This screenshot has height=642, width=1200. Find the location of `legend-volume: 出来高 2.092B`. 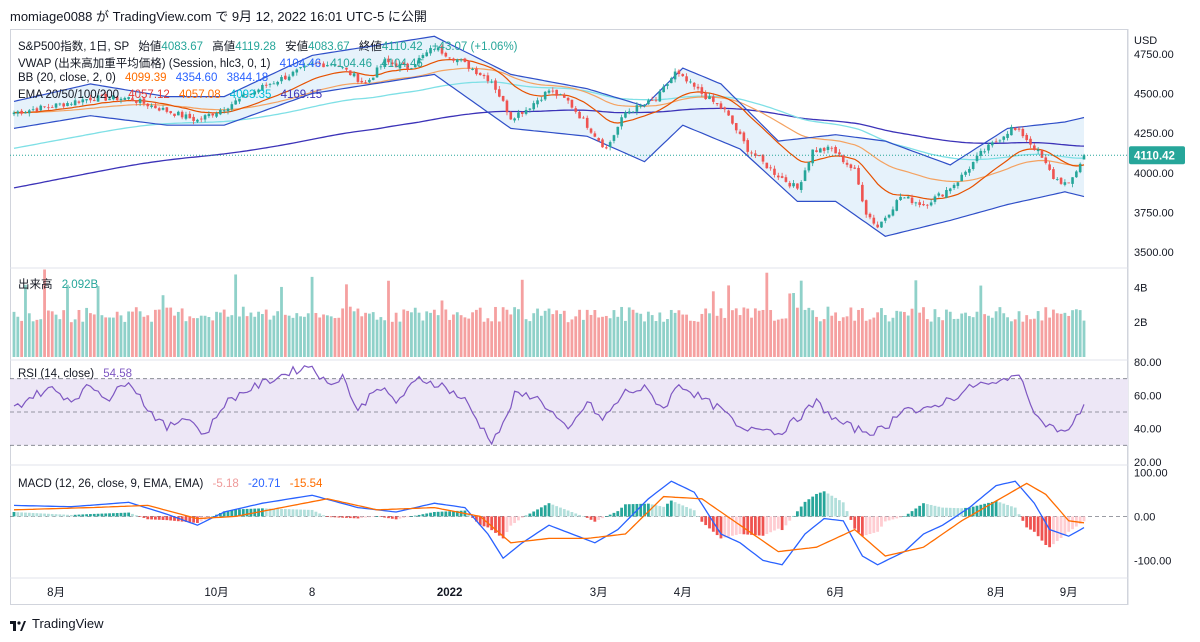

legend-volume: 出来高 2.092B is located at coordinates (58, 285).